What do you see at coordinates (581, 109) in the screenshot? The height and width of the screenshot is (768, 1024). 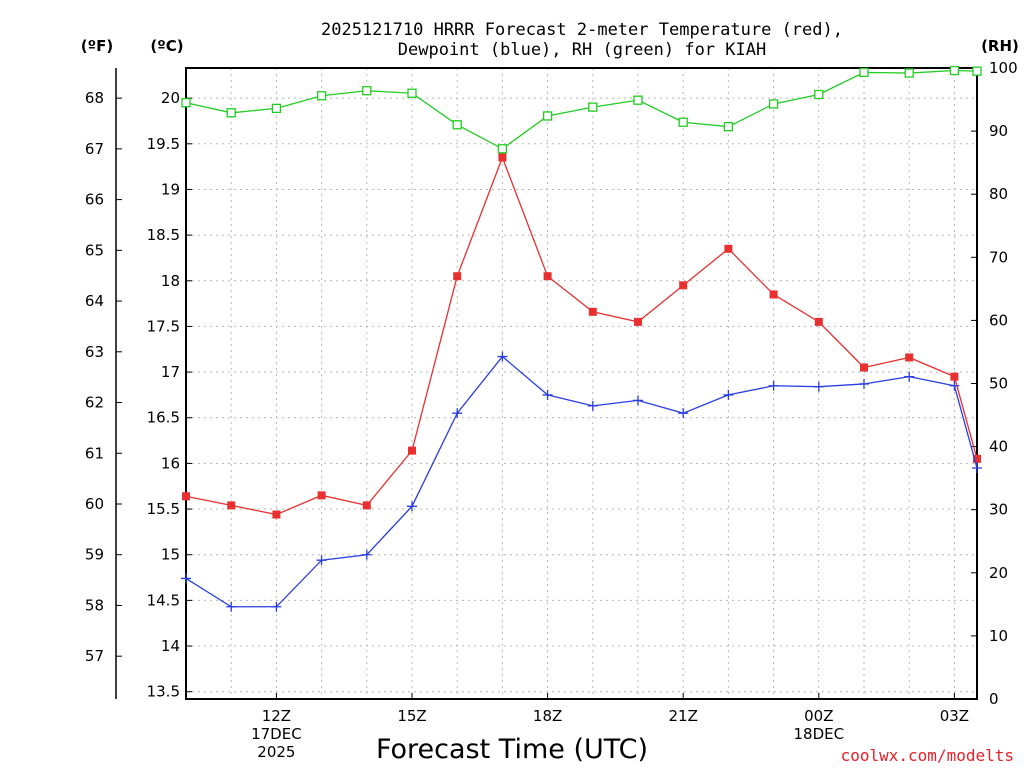 I see `rh-line` at bounding box center [581, 109].